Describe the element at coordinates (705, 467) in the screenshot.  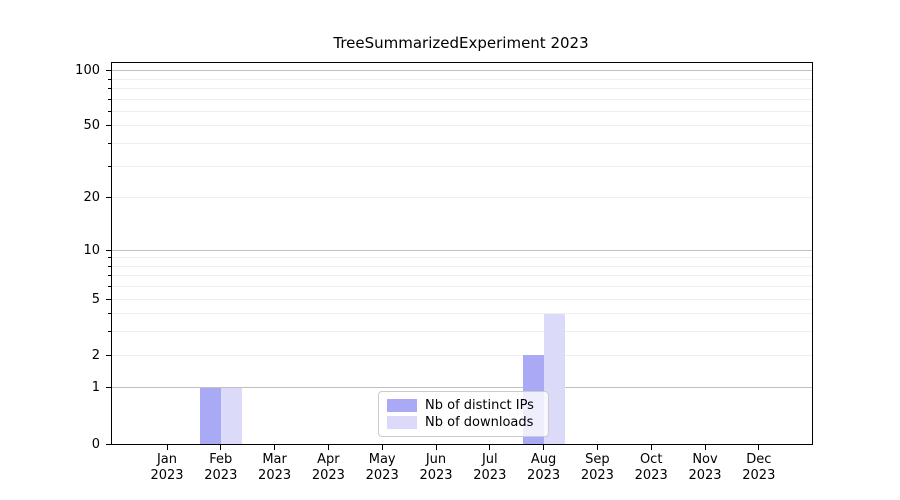
I see `x-tick-label: Nov 2023` at that location.